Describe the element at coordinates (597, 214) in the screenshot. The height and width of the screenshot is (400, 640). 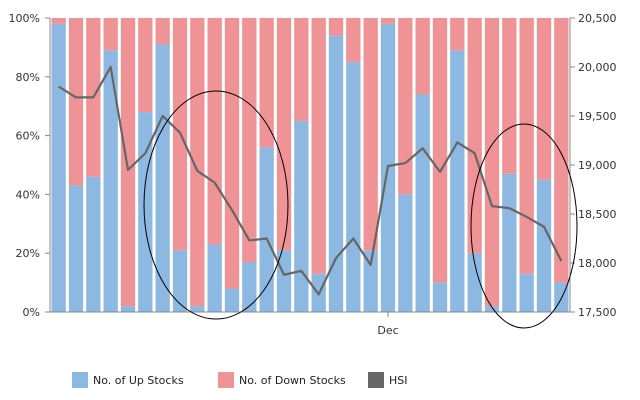
I see `y-right-tick-label: 18,500` at that location.